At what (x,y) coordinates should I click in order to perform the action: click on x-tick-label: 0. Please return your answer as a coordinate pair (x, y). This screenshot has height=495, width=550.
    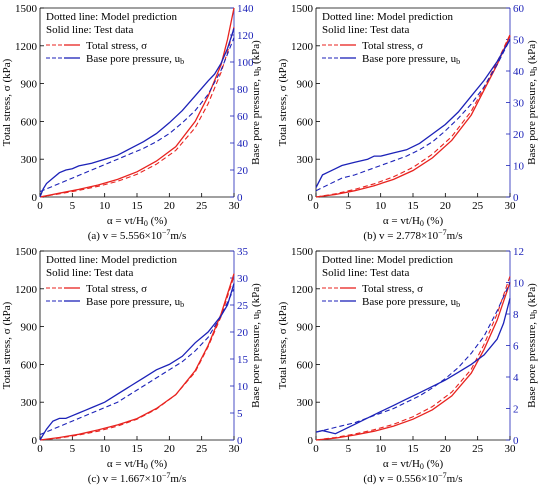
    Looking at the image, I should click on (40, 449).